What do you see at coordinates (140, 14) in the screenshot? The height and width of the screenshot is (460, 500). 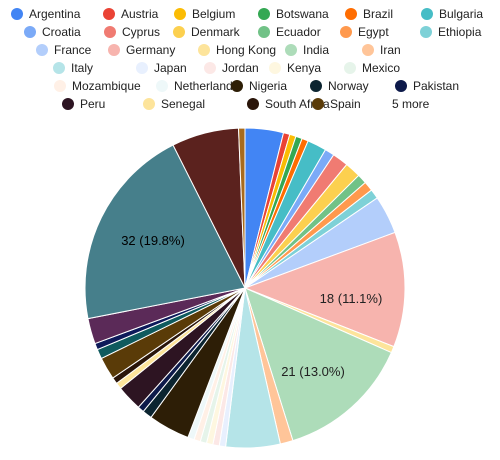 I see `legend-label: Austria` at bounding box center [140, 14].